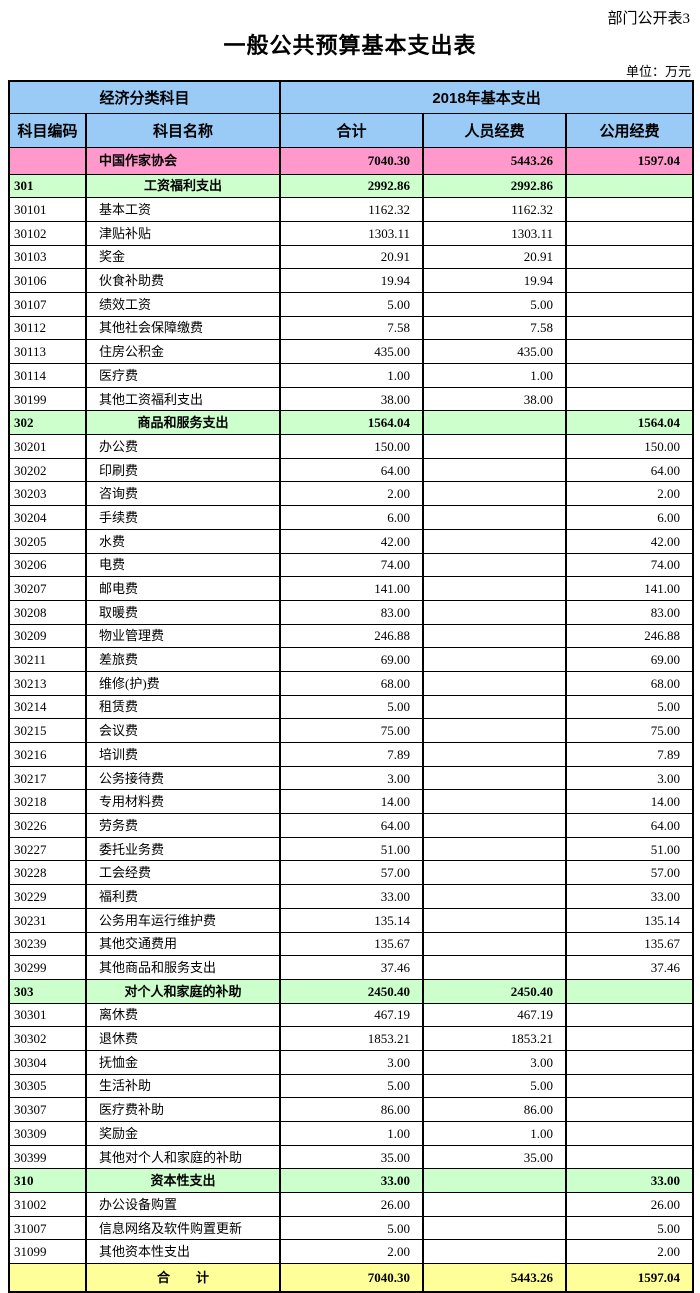 This screenshot has height=1293, width=700. I want to click on table-row: 30229 福利费 33.00 33.00, so click(351, 896).